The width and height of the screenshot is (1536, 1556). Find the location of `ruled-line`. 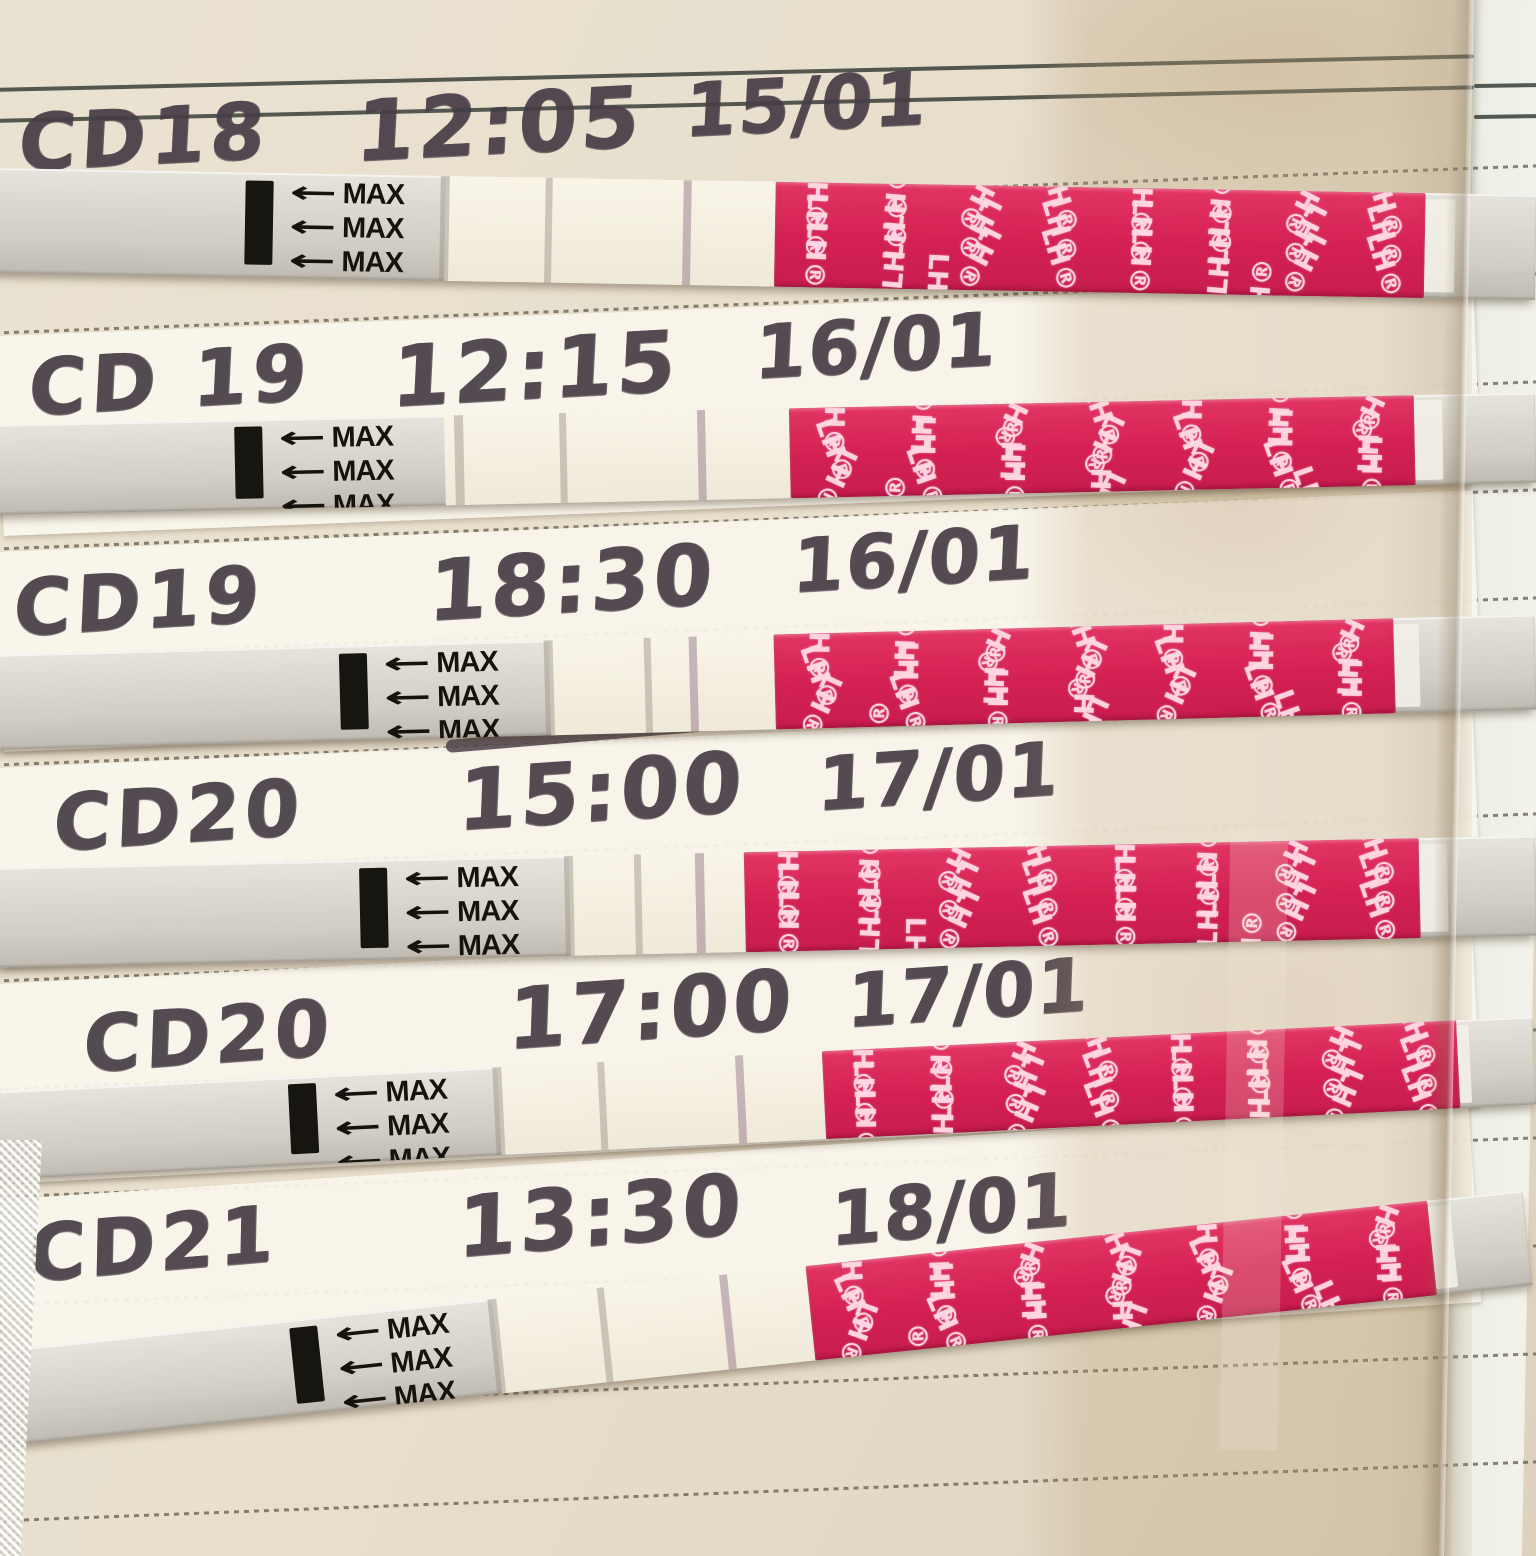

ruled-line is located at coordinates (768, 1491).